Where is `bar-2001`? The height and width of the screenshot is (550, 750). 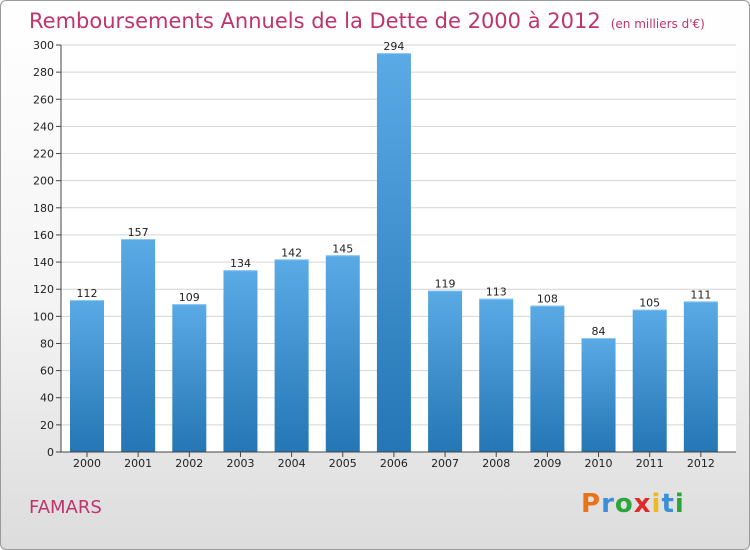 bar-2001 is located at coordinates (138, 345).